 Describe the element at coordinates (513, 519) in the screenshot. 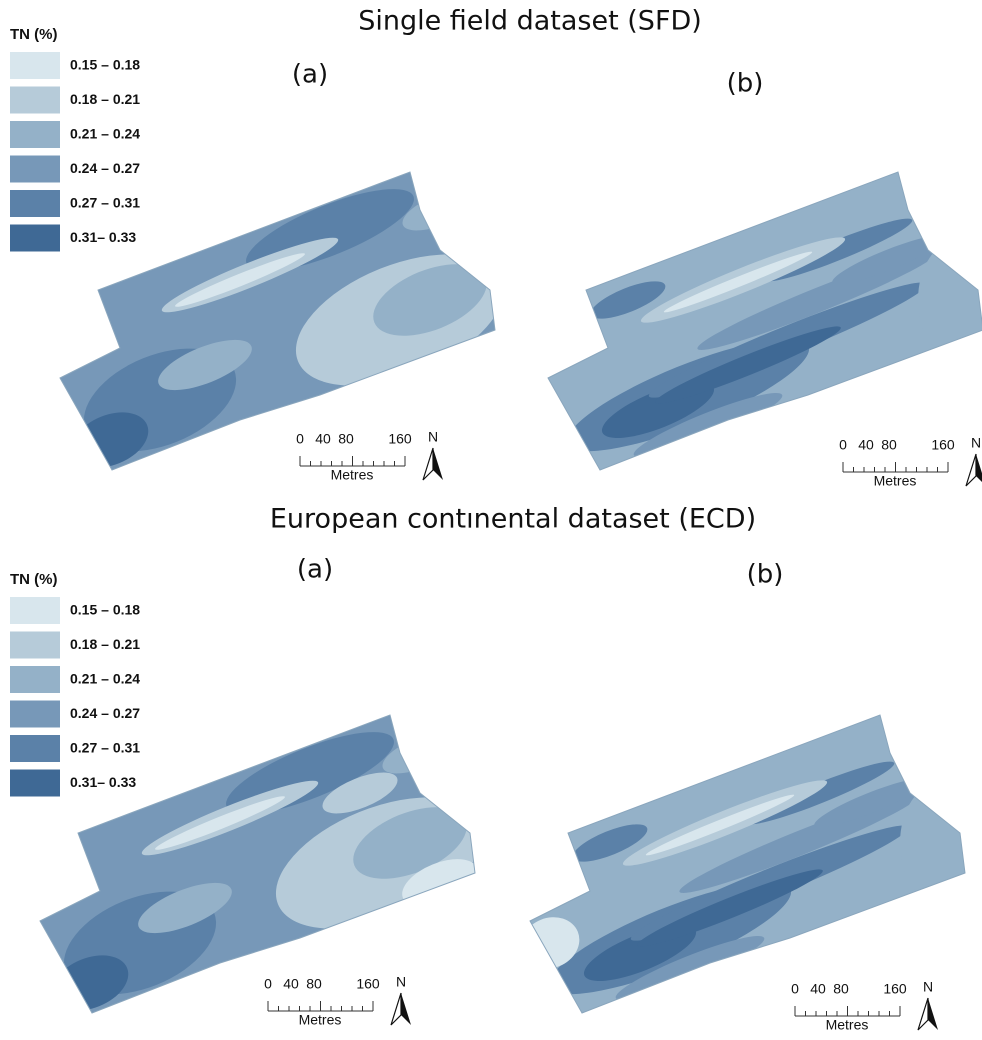

I see `section-title: European contınental dataset (ECD)` at that location.